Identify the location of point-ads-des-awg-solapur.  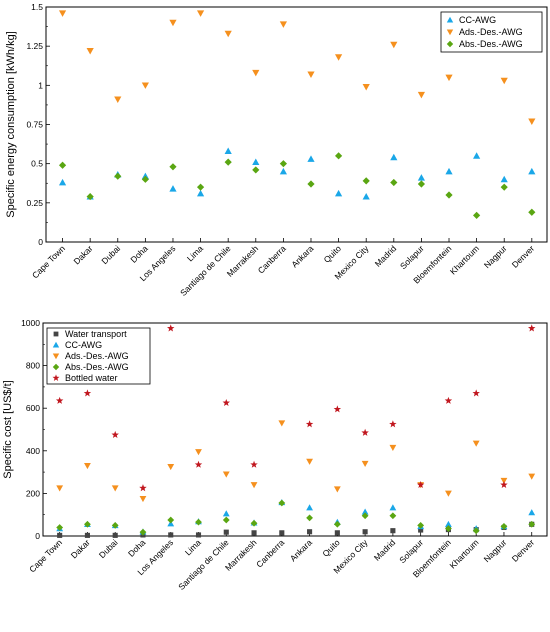
(421, 95).